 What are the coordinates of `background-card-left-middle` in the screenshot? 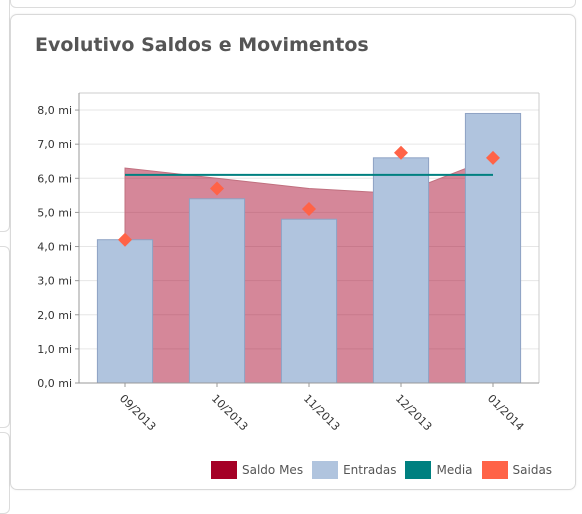 It's located at (5, 337).